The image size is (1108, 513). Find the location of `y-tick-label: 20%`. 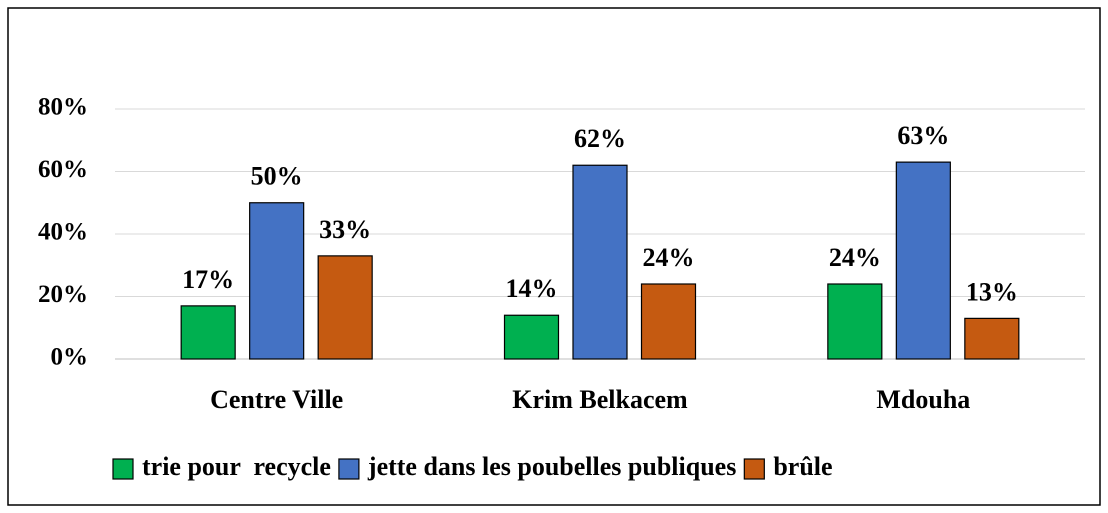

y-tick-label: 20% is located at coordinates (63, 294).